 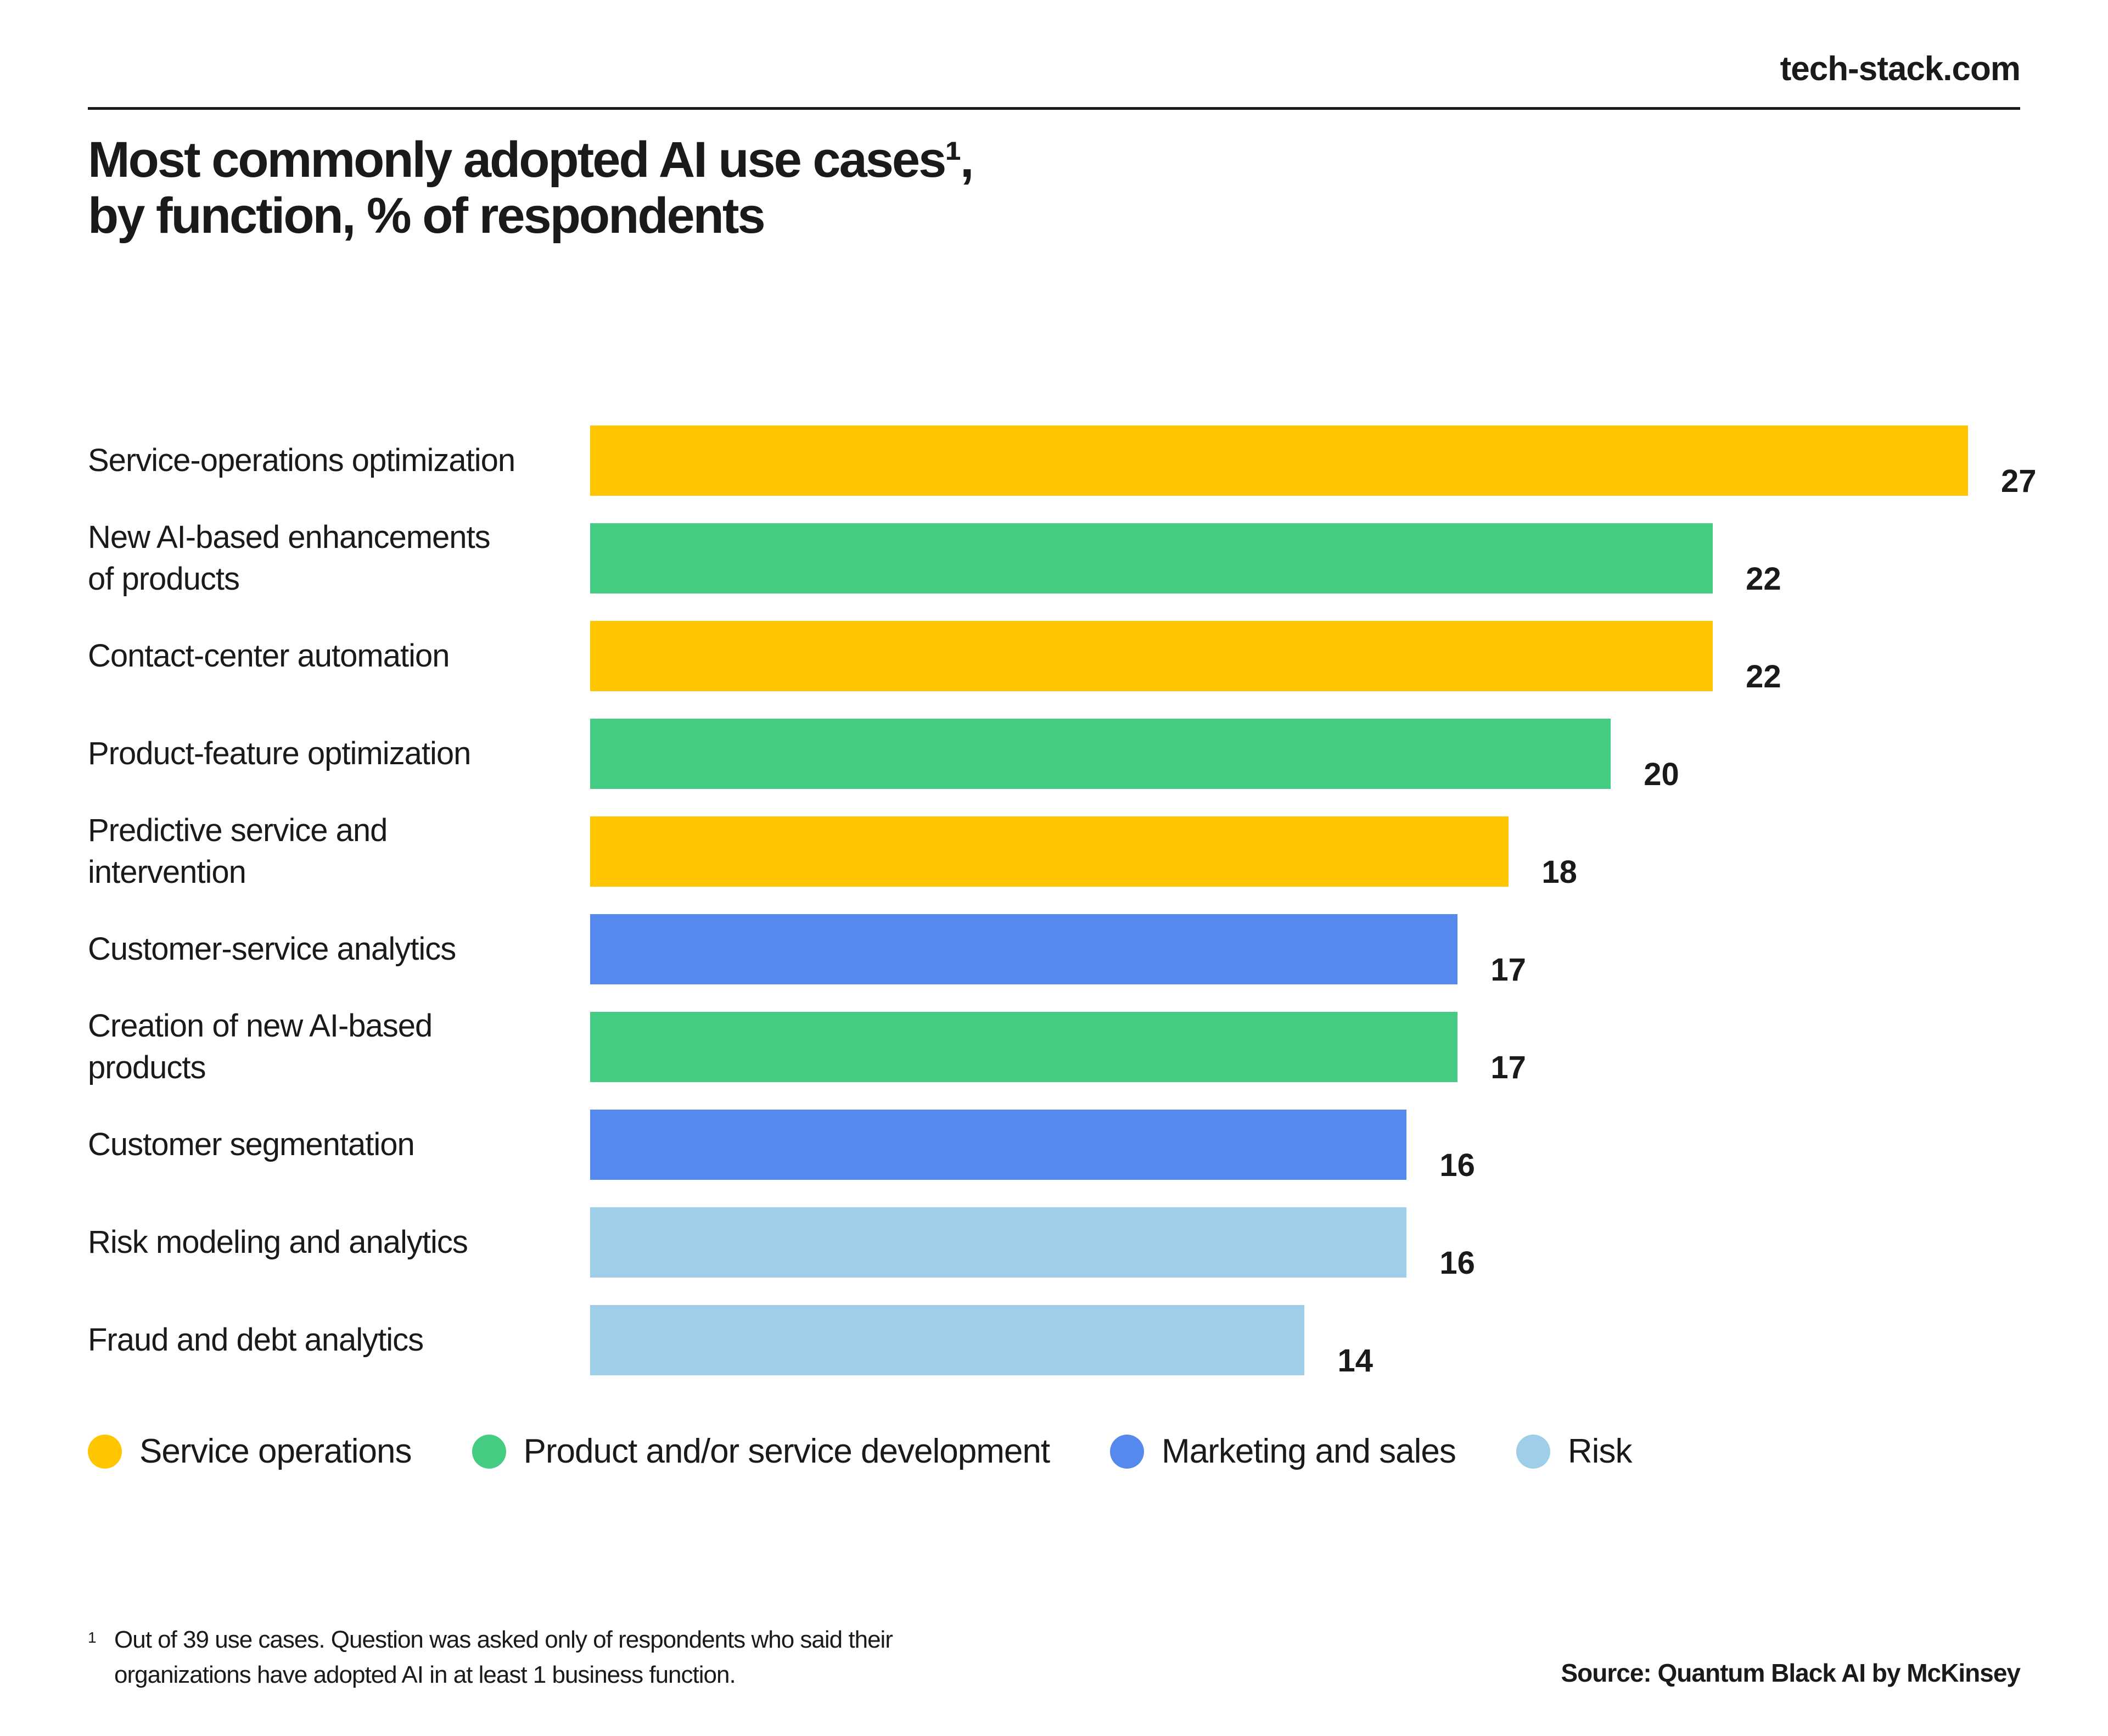 What do you see at coordinates (289, 537) in the screenshot?
I see `category-label-line: New AI-based enhancements` at bounding box center [289, 537].